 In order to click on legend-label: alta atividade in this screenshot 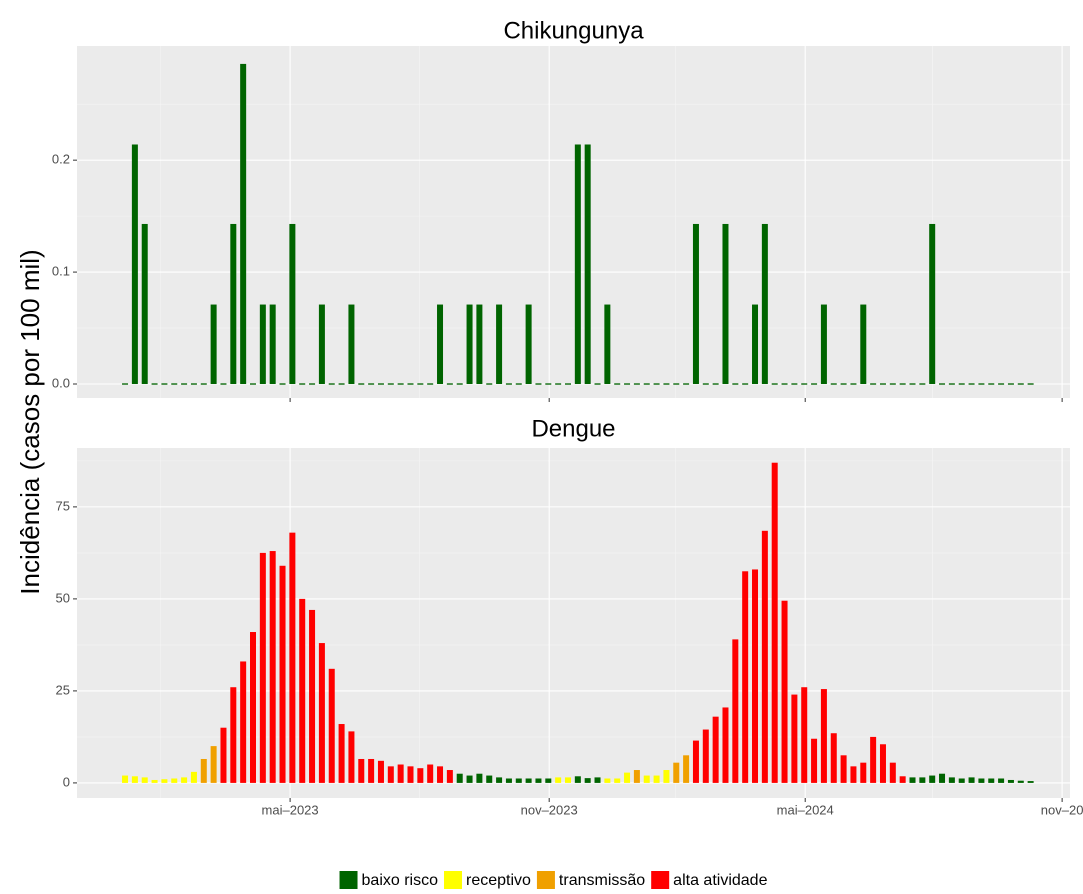, I will do `click(720, 880)`.